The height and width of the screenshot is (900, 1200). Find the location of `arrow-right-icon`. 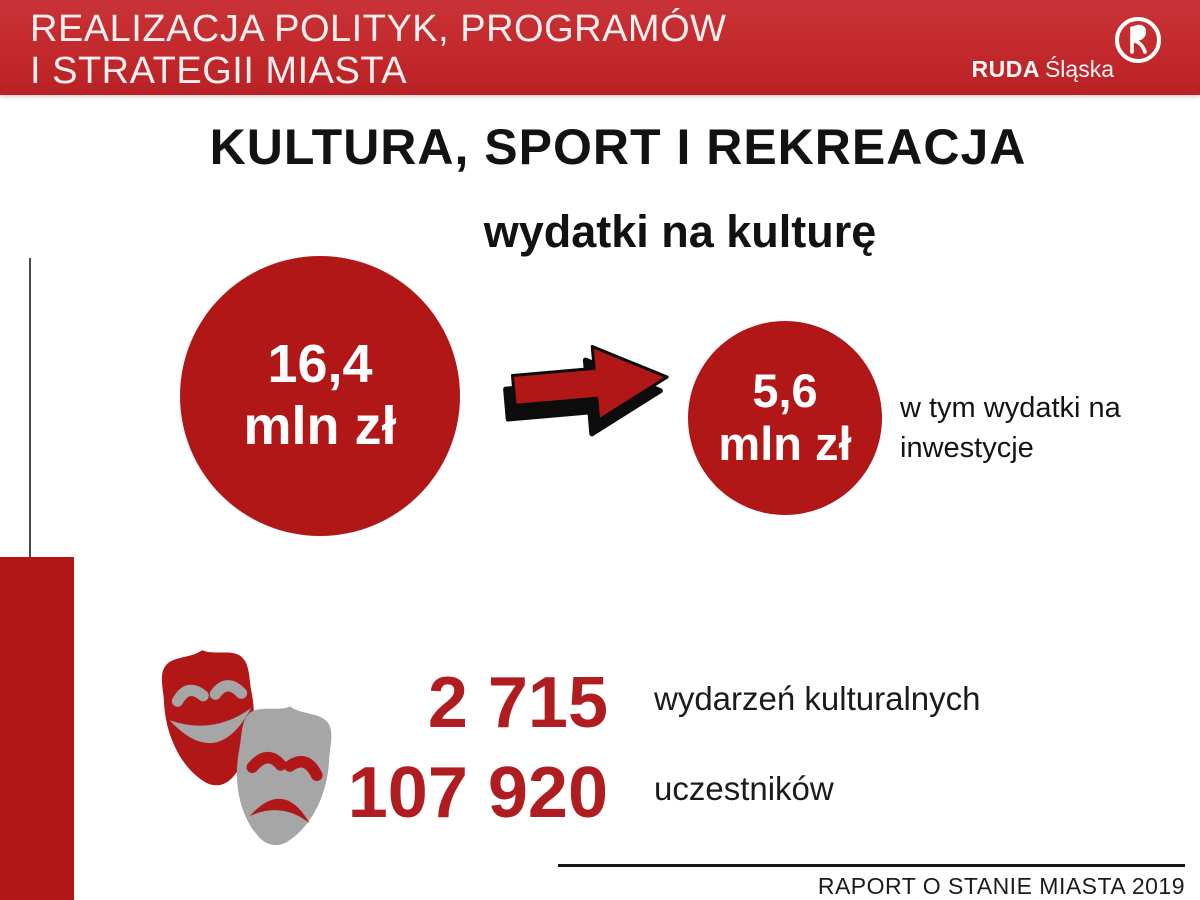

arrow-right-icon is located at coordinates (588, 390).